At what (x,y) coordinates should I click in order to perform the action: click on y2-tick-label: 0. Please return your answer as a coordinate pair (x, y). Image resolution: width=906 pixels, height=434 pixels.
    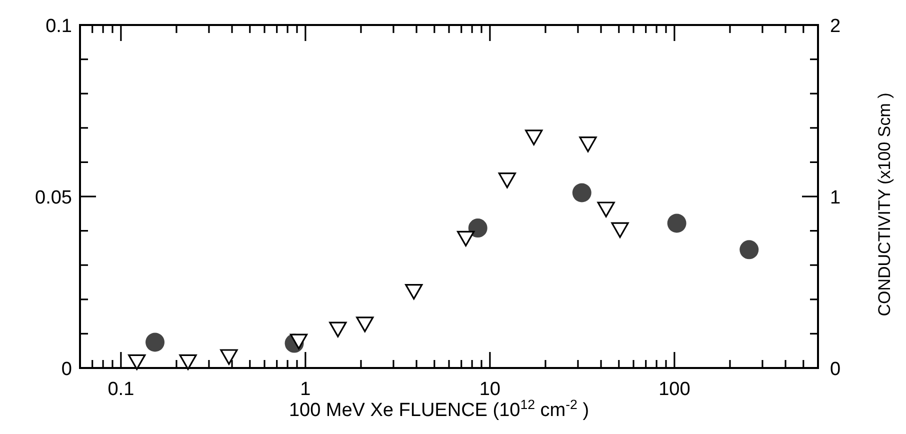
    Looking at the image, I should click on (835, 369).